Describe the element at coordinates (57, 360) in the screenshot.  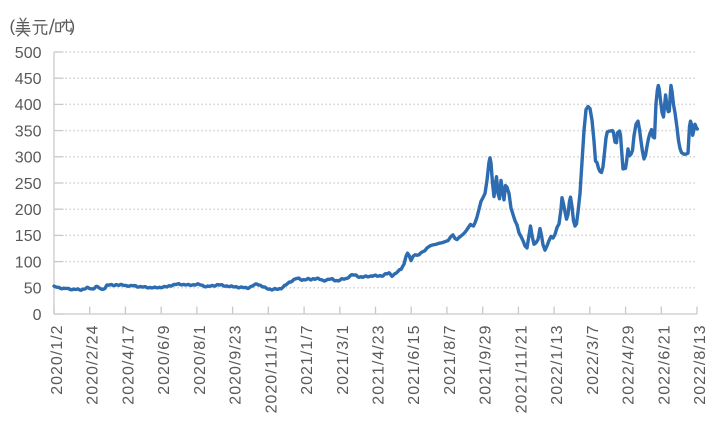
I see `svg-text: 2020/1/2` at that location.